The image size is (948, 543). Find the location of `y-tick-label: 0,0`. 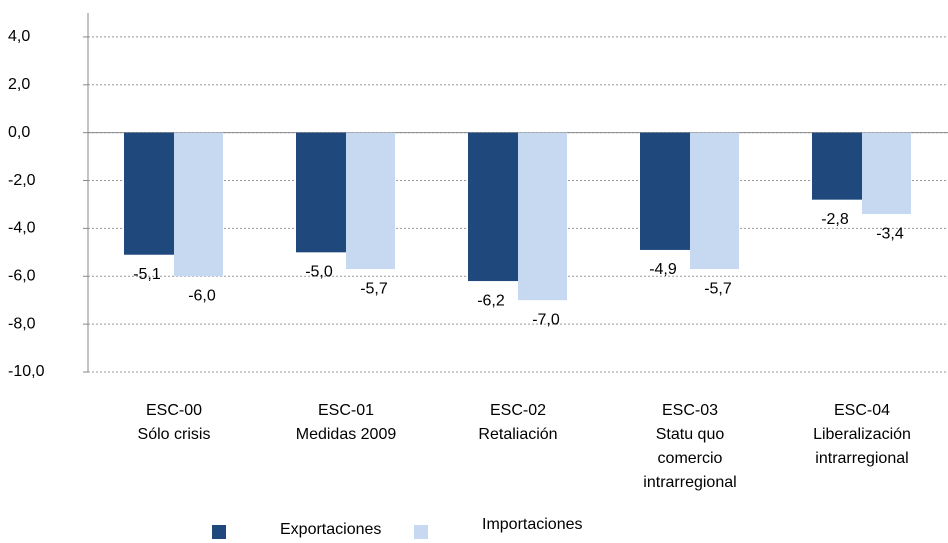

y-tick-label: 0,0 is located at coordinates (19, 132).